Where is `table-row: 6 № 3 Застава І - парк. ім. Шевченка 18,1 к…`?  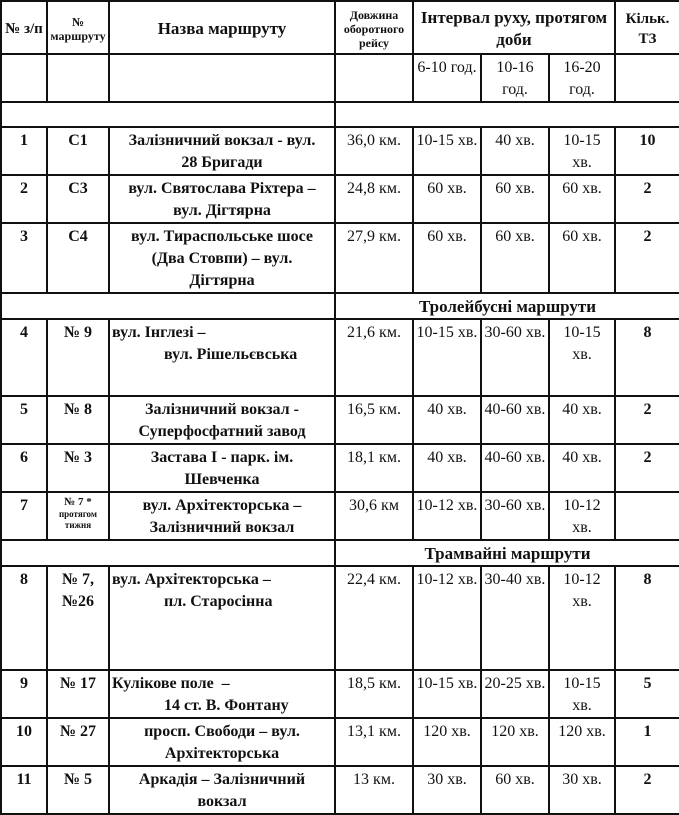
table-row: 6 № 3 Застава І - парк. ім. Шевченка 18,1 к… is located at coordinates (339, 468).